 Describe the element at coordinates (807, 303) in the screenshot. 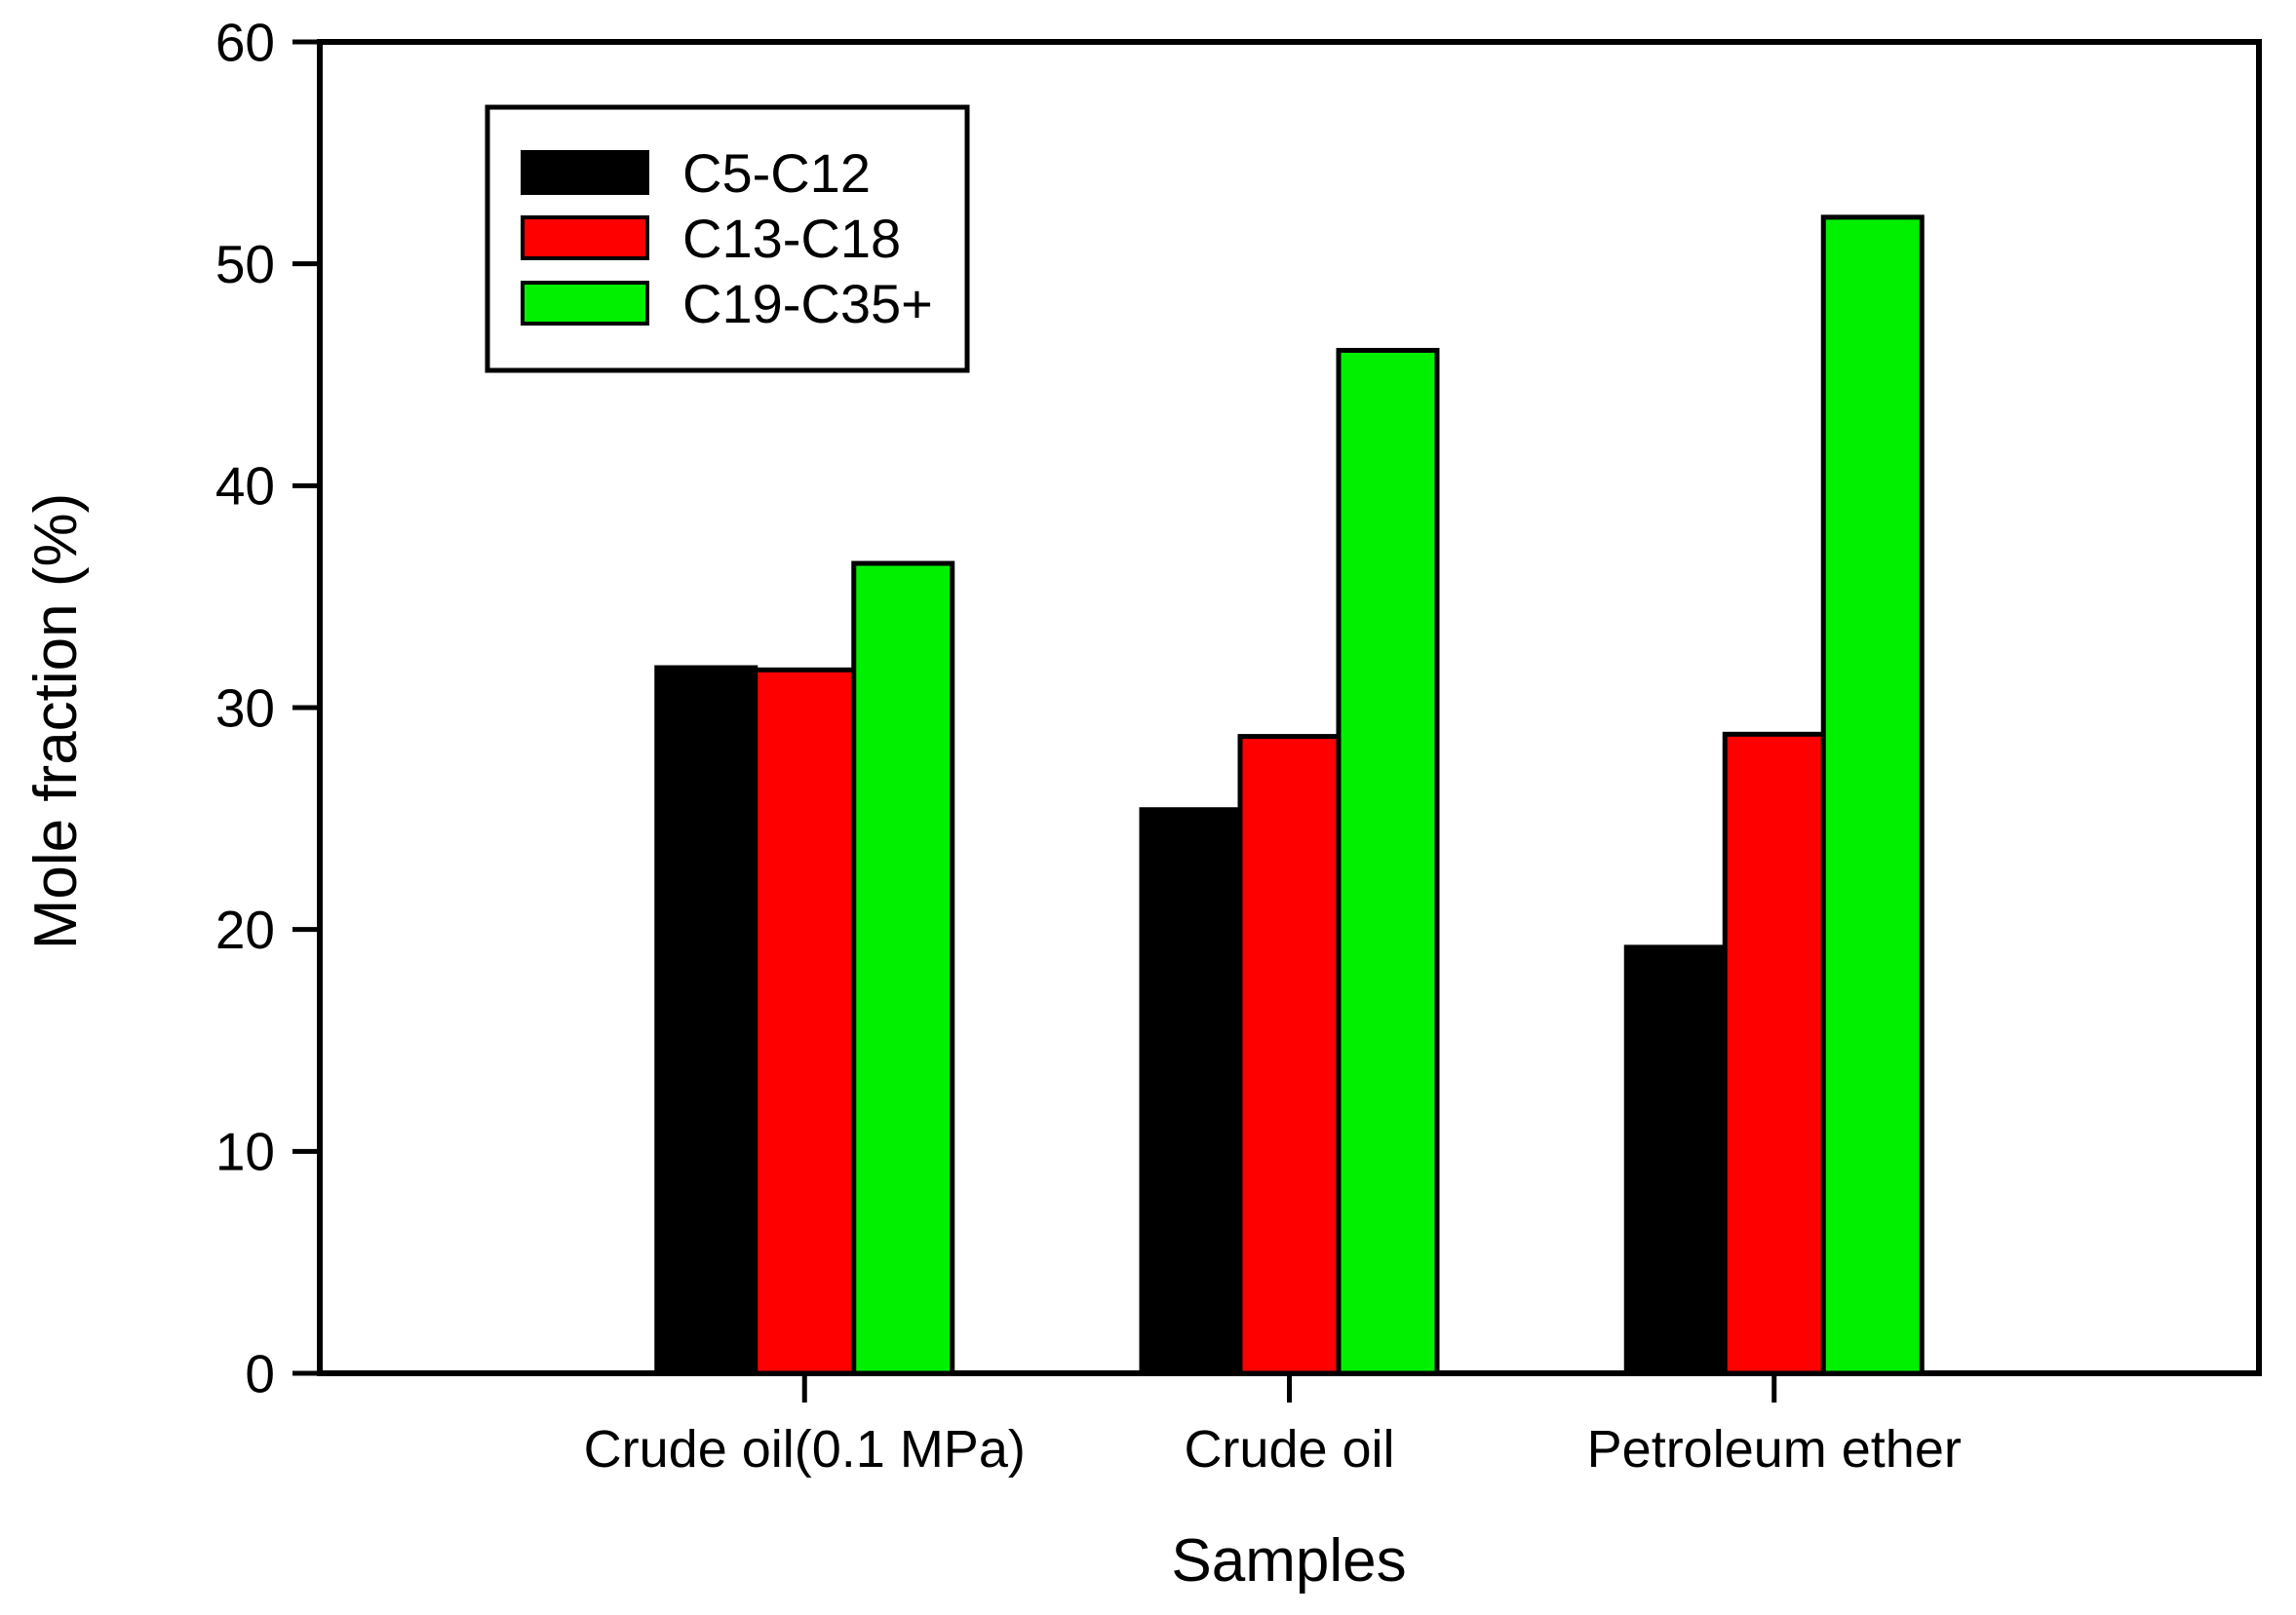

I see `legend-label-c19-c35: C19-C35+` at that location.